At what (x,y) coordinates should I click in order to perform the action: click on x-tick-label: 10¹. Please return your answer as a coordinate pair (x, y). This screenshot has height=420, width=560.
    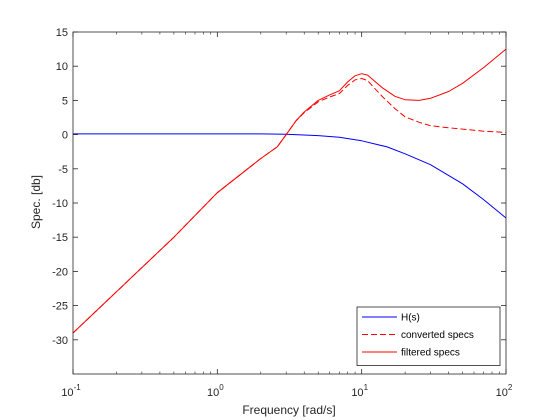
    Looking at the image, I should click on (359, 391).